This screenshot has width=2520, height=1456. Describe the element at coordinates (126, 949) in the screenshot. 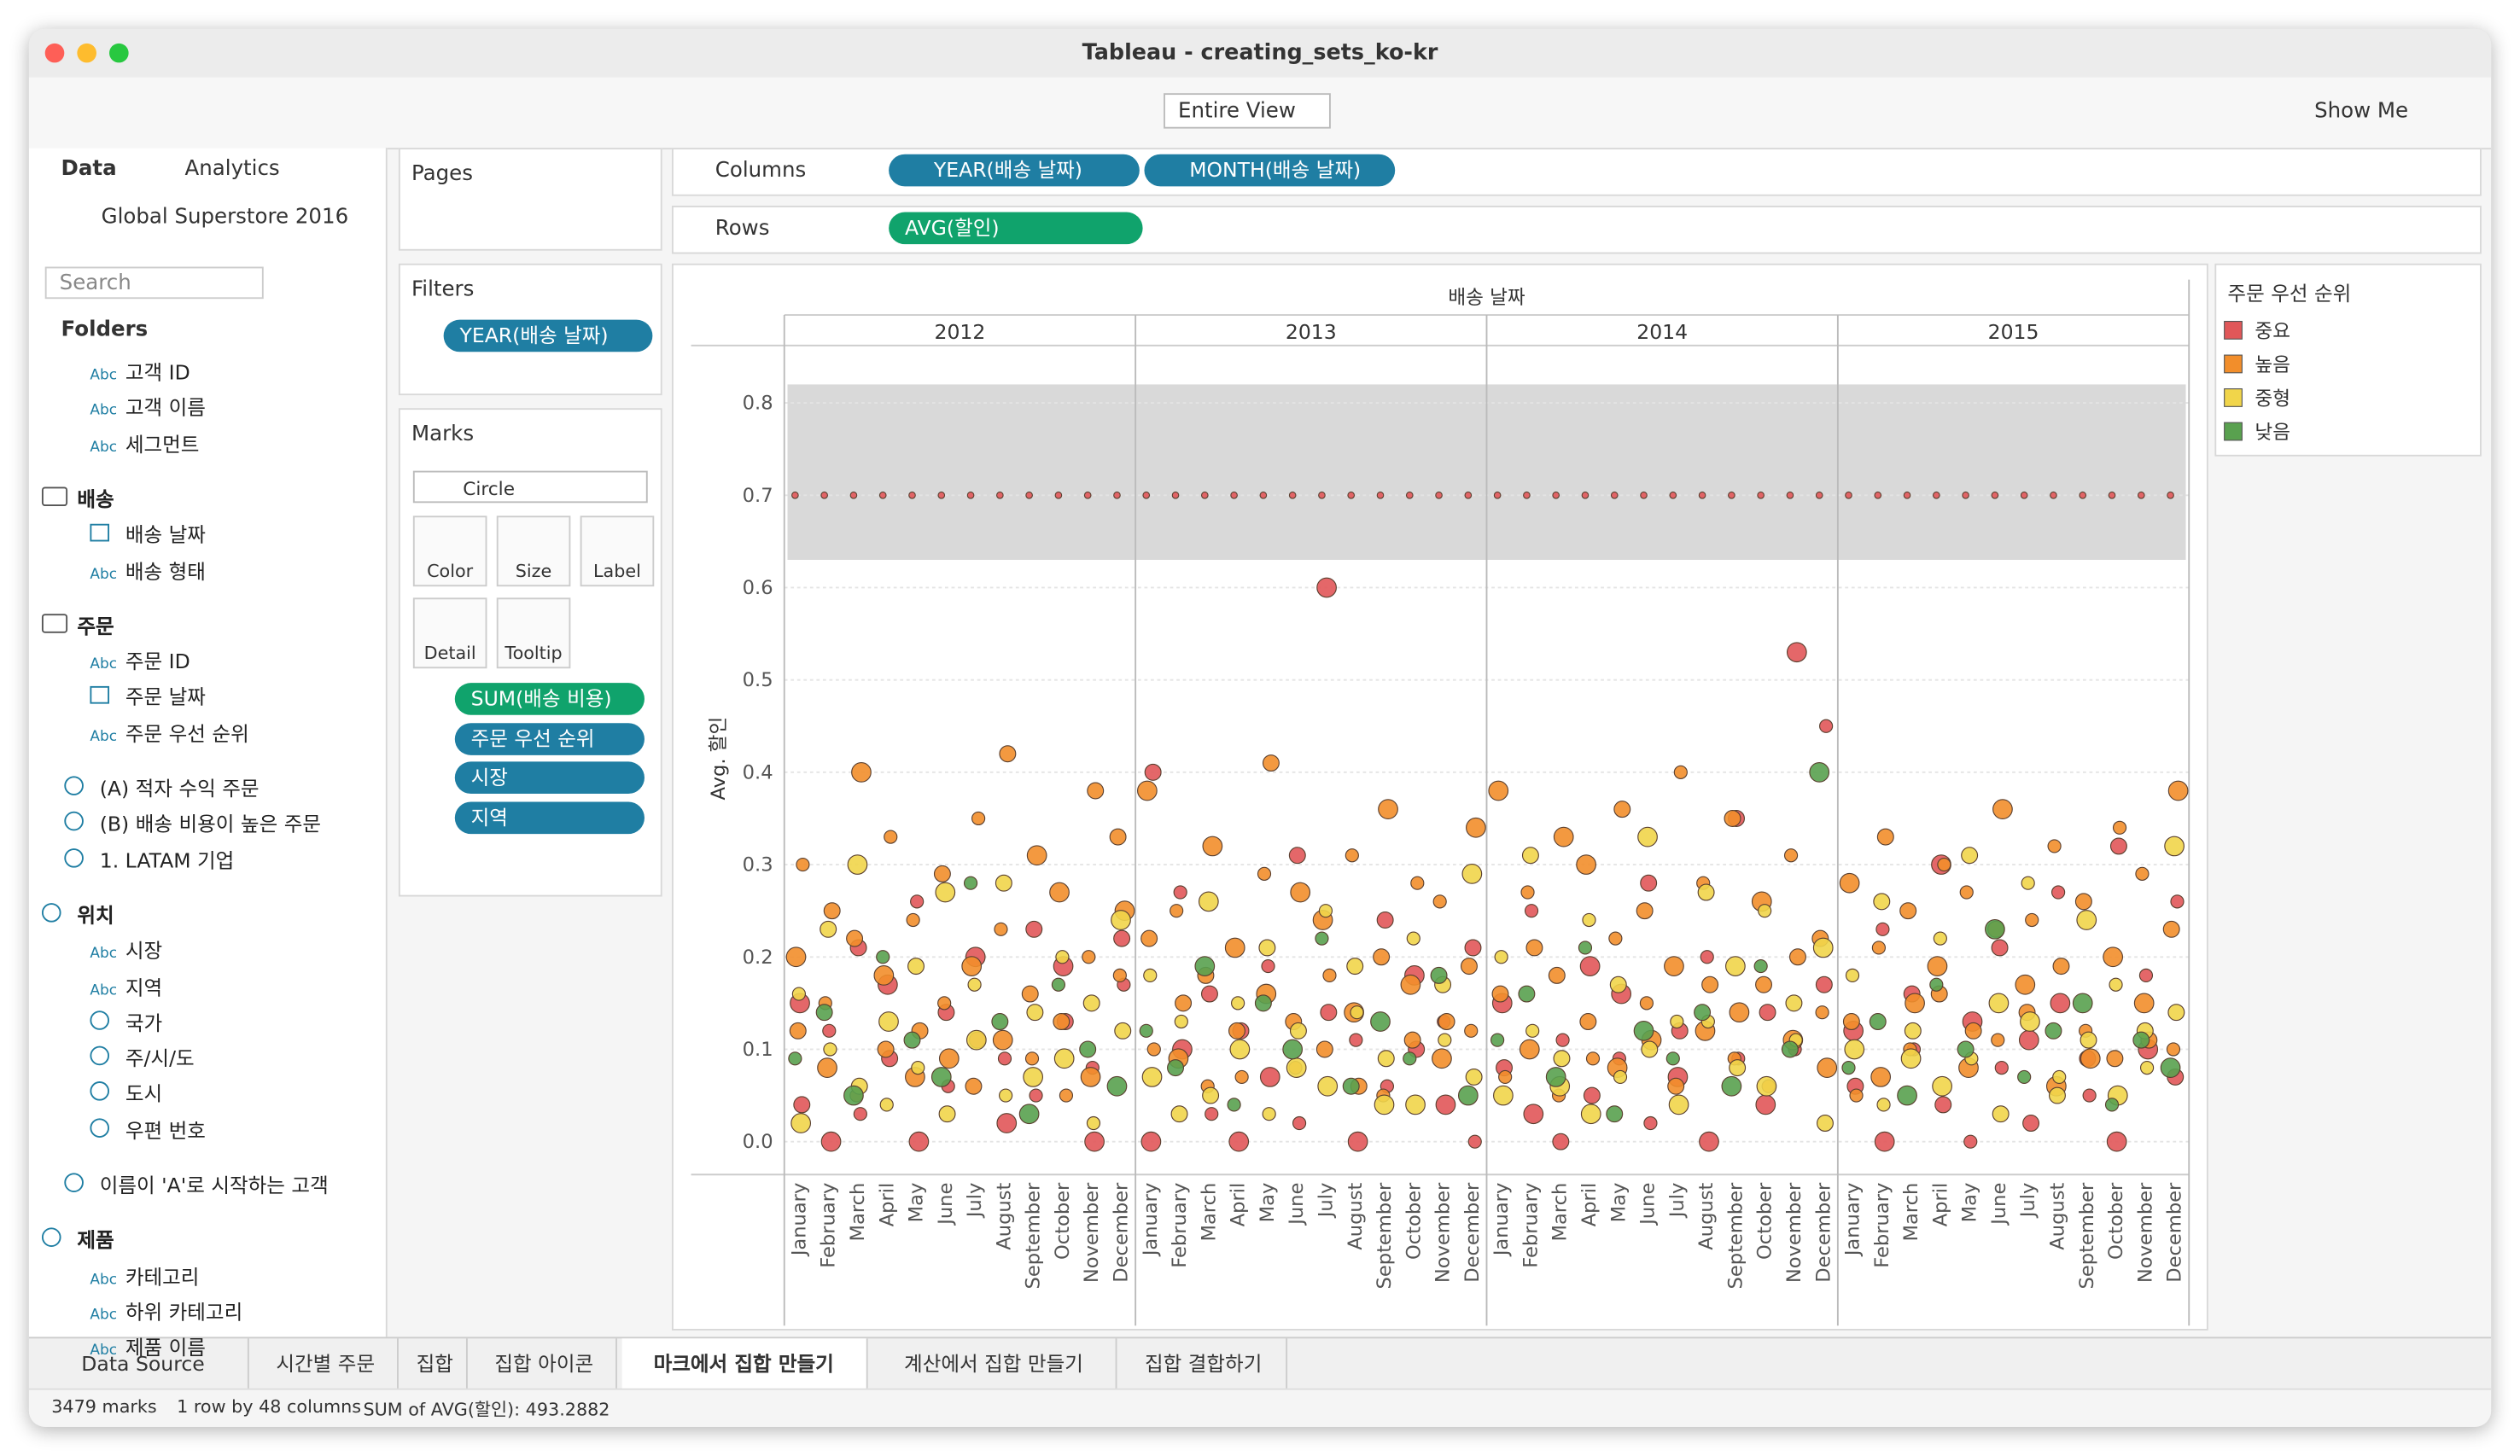

I see `field-item: Abc 시장` at that location.